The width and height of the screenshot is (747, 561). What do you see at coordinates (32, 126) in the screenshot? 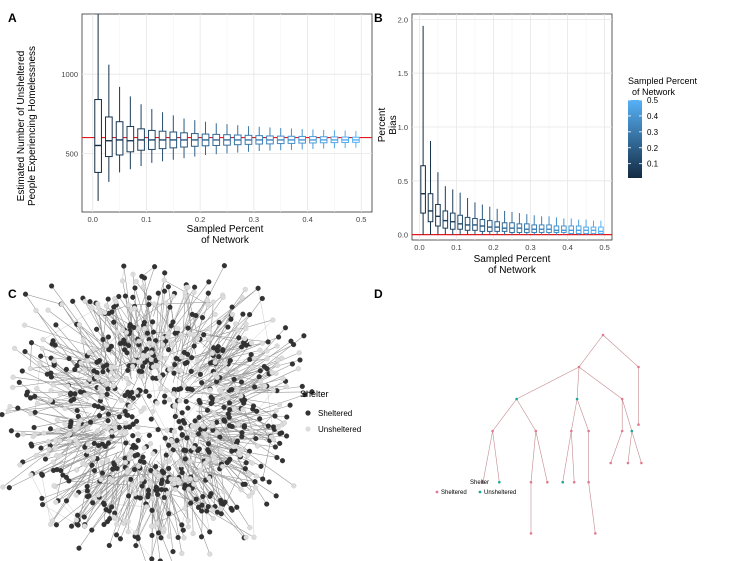
I see `panel-a-ylabel-line2: People Experiencing Homelessness` at bounding box center [32, 126].